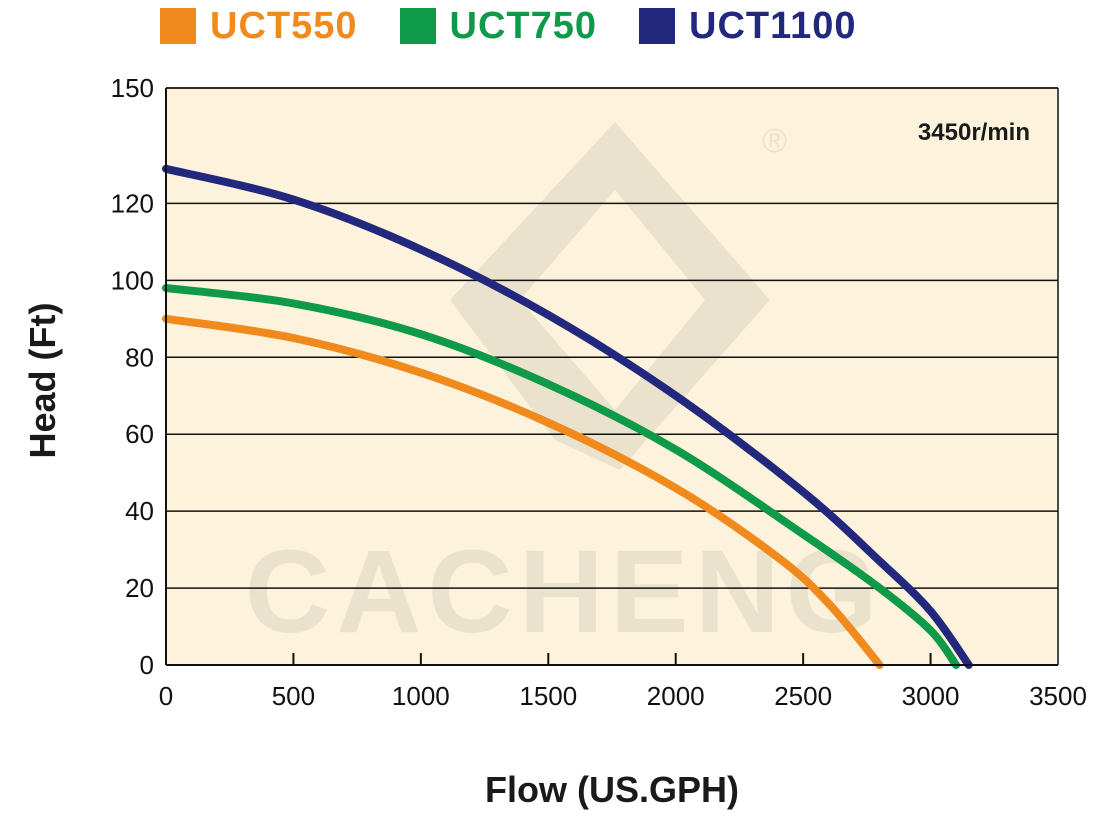 This screenshot has width=1120, height=820. I want to click on legend-swatch-uct750, so click(417, 26).